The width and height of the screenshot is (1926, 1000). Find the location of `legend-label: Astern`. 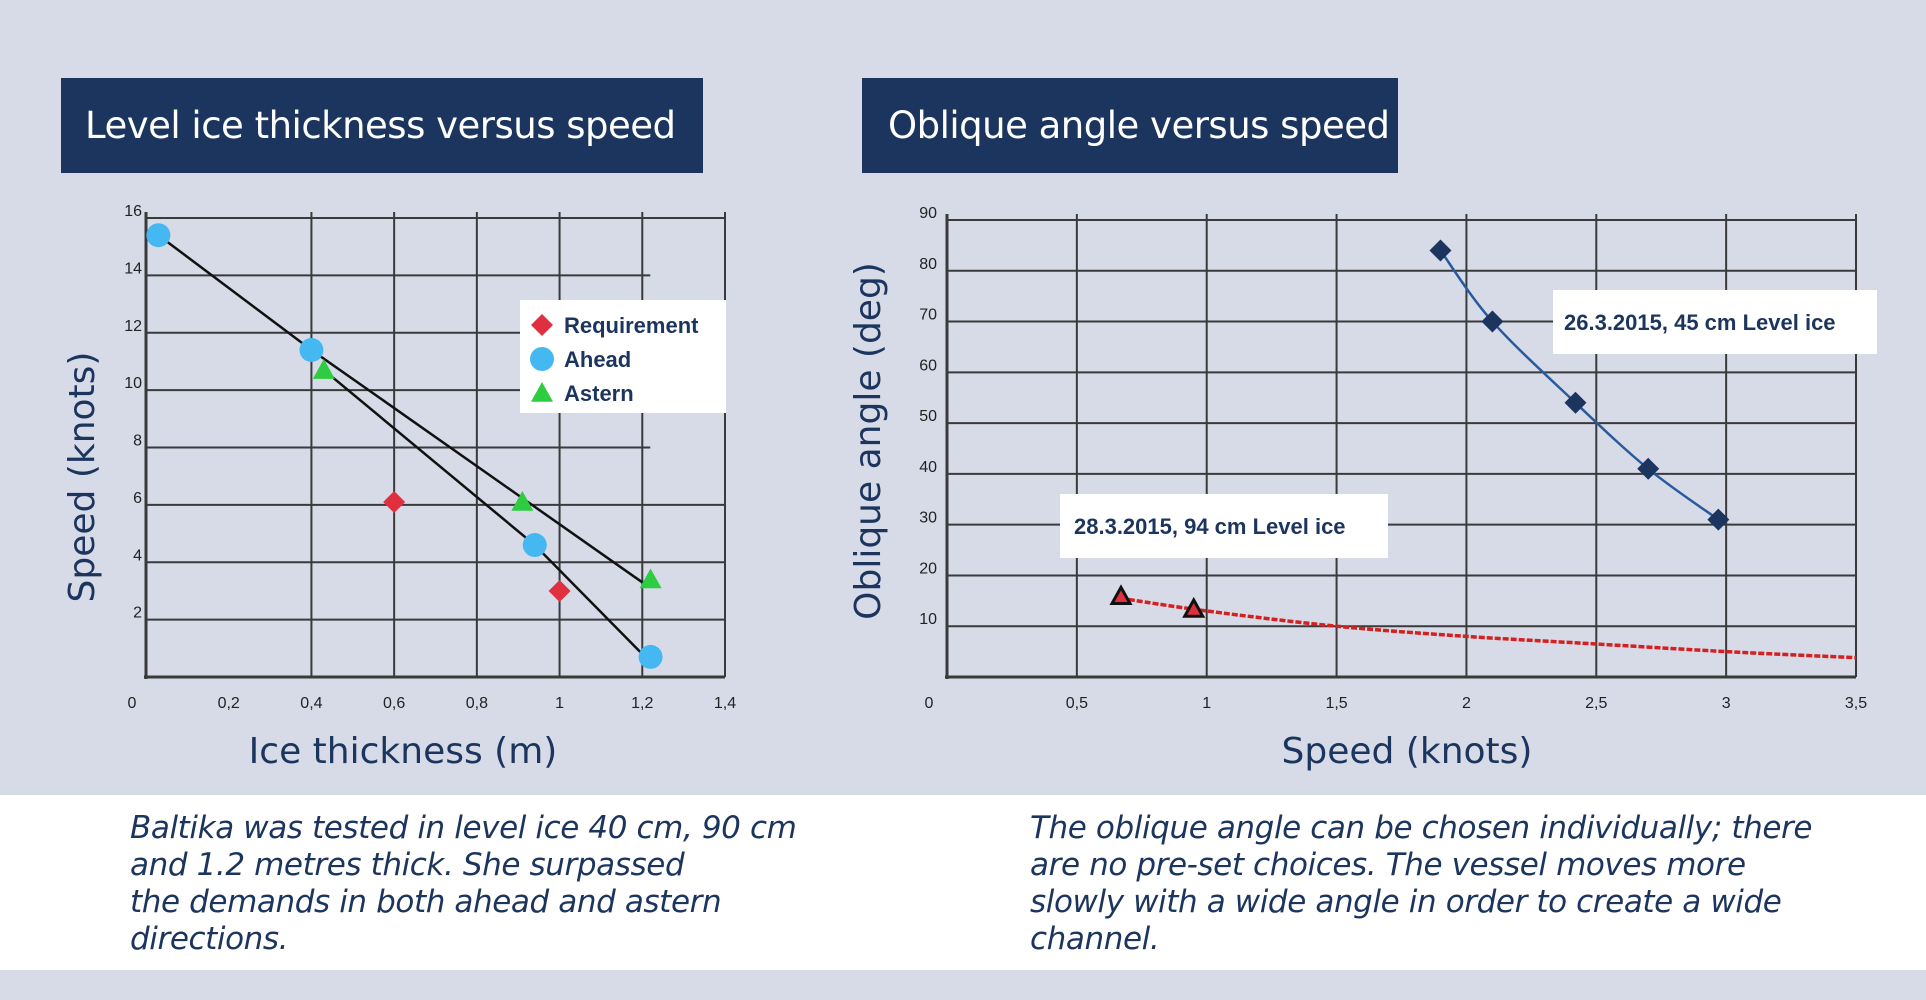

legend-label: Astern is located at coordinates (599, 393).